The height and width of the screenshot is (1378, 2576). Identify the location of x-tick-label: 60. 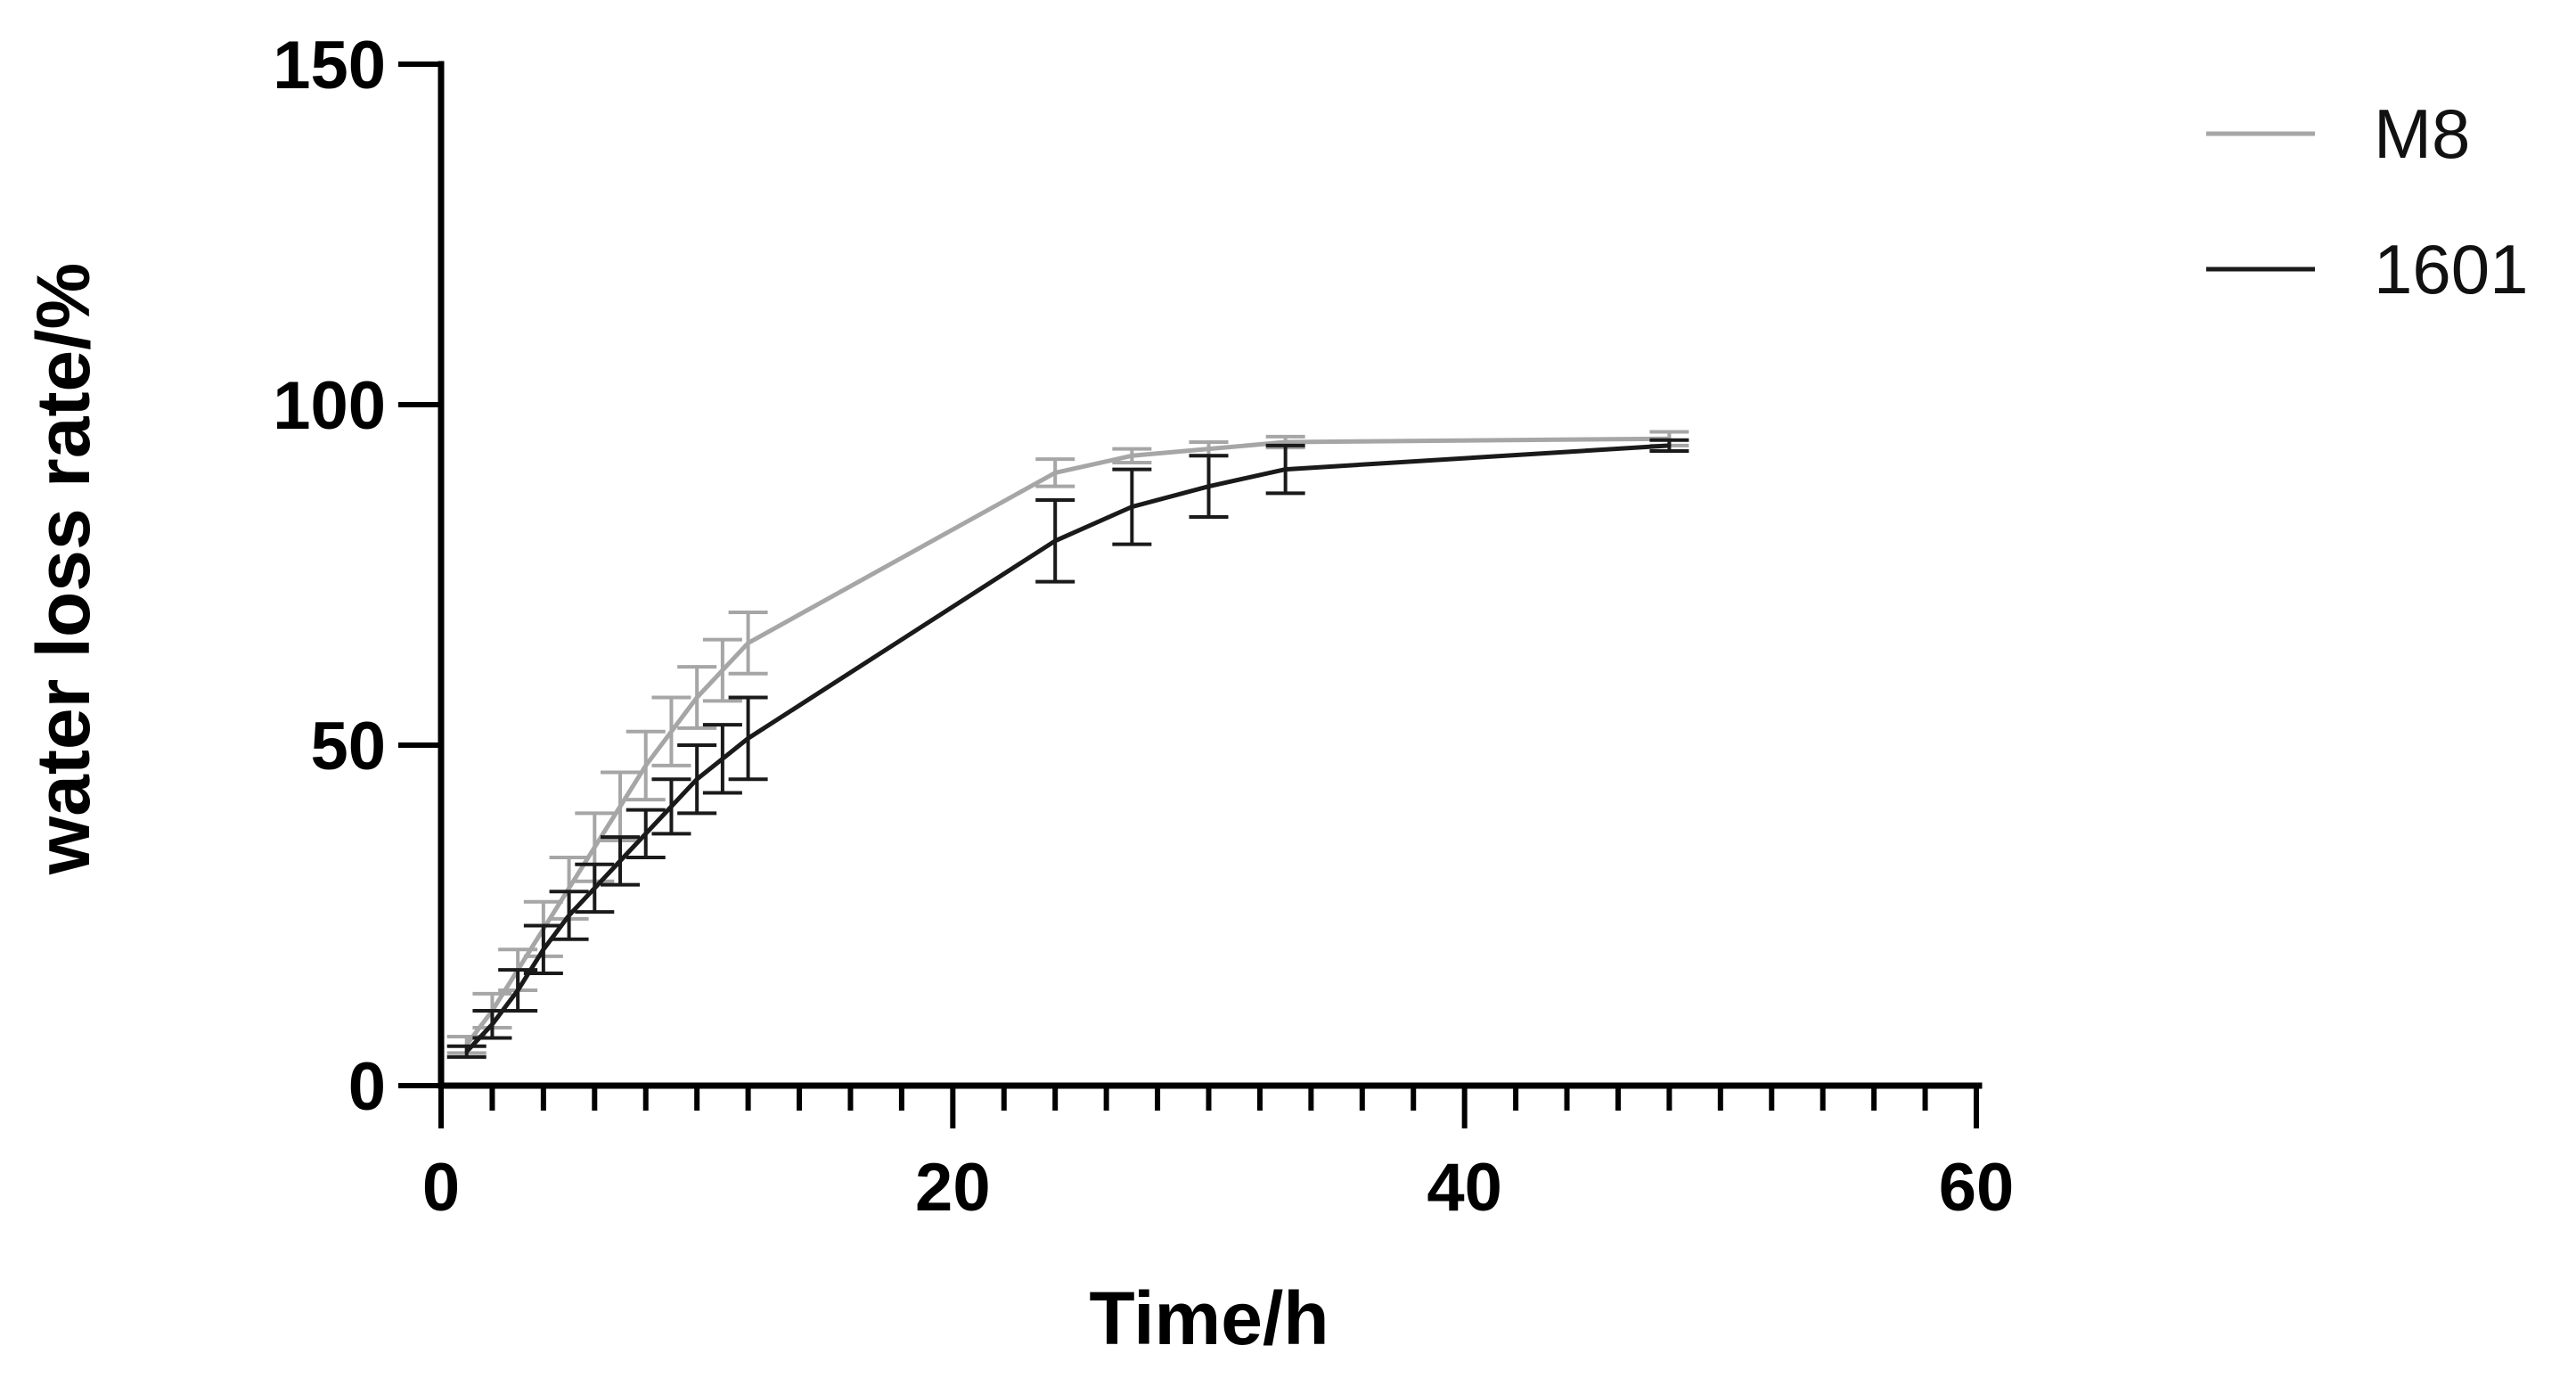
(1977, 1188).